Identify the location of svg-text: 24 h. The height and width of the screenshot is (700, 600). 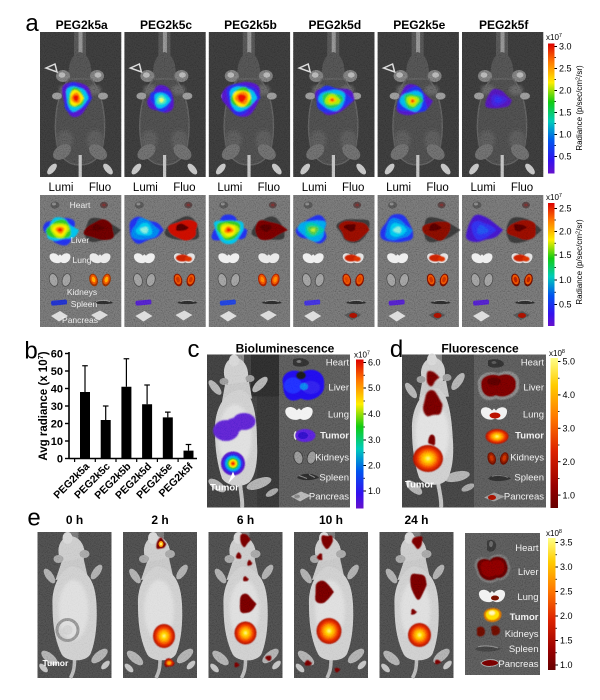
(416, 520).